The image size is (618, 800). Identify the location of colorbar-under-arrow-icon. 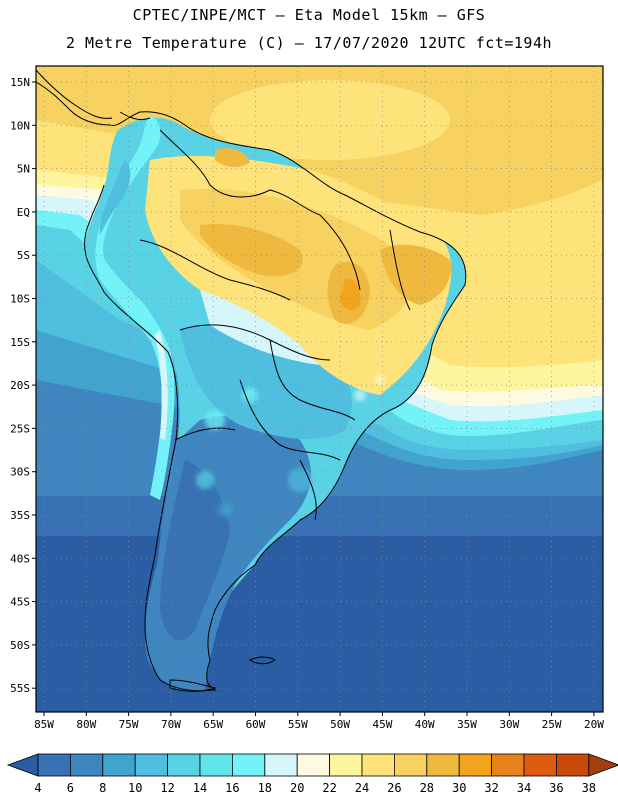
(22, 765).